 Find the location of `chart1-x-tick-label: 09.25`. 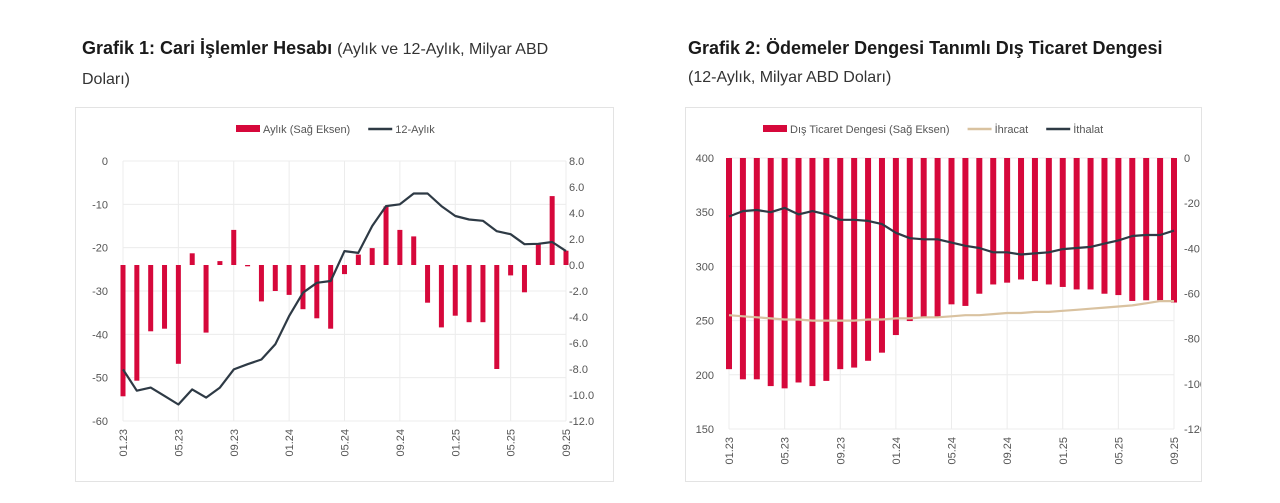

chart1-x-tick-label: 09.25 is located at coordinates (567, 443).